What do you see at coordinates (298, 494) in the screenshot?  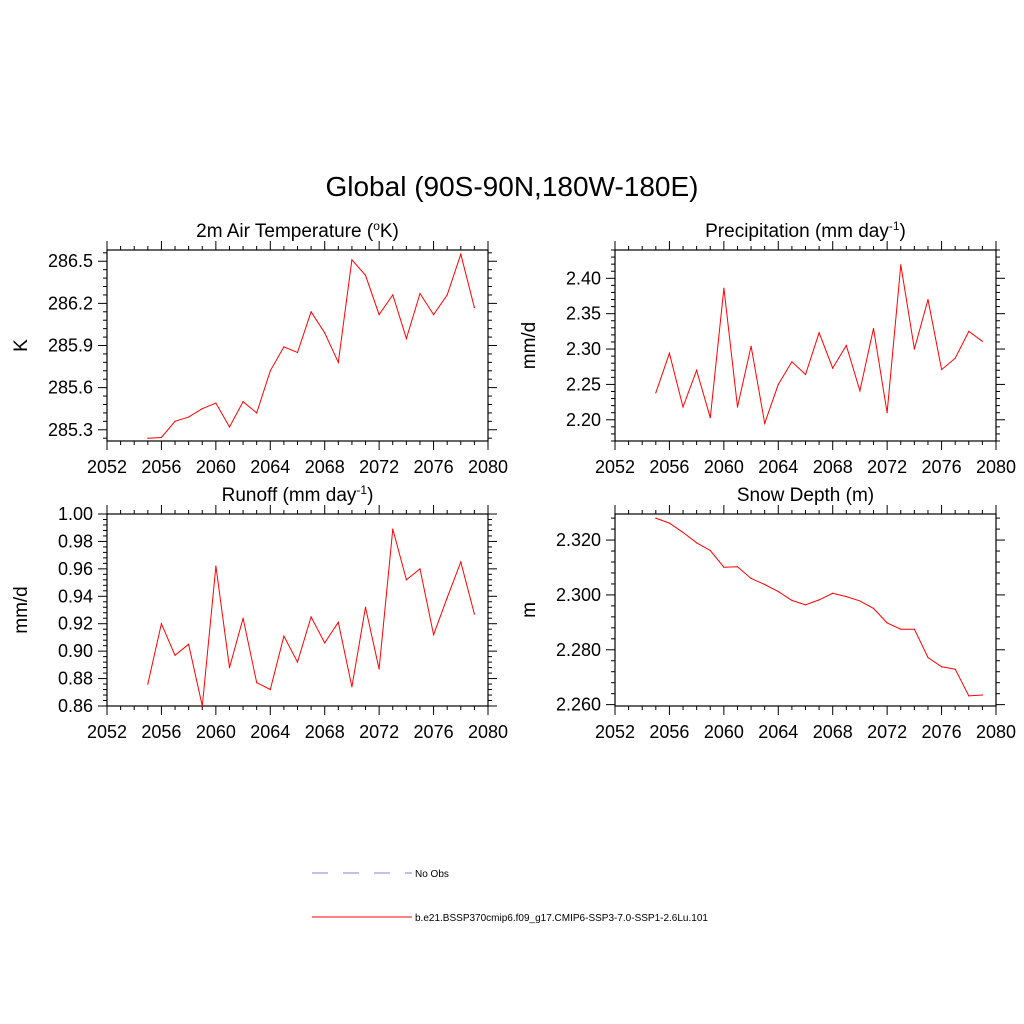 I see `panel-title: Runoff (mm day-1)` at bounding box center [298, 494].